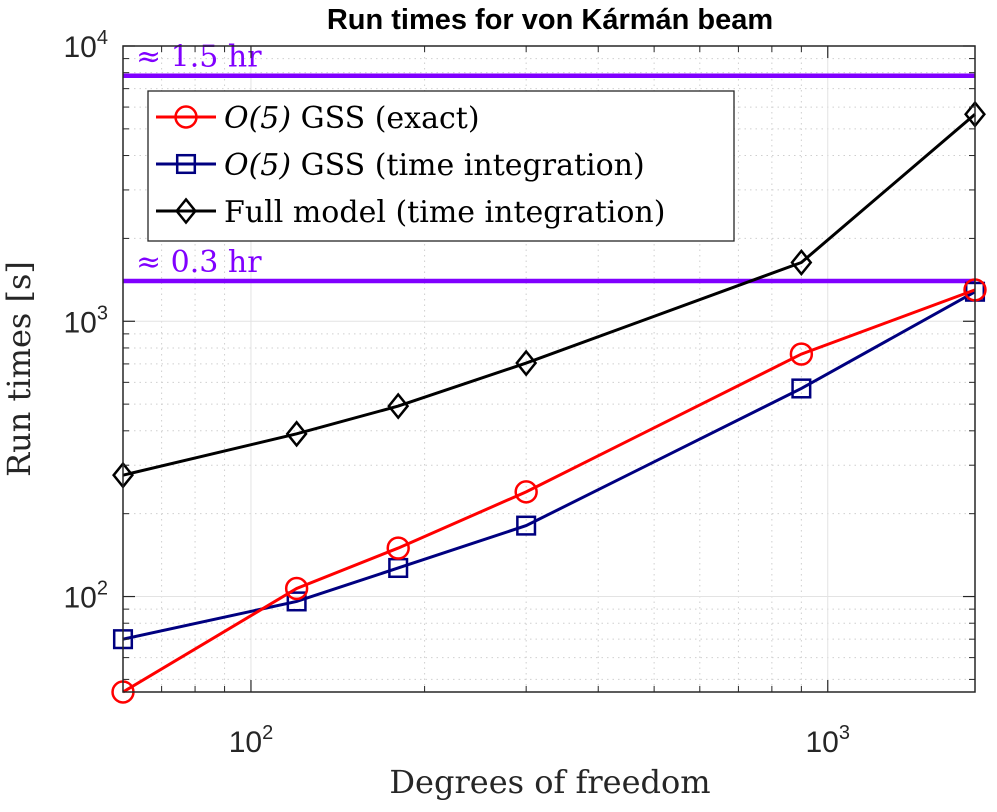  Describe the element at coordinates (352, 118) in the screenshot. I see `legend-label: O(5) GSS (exact)` at that location.